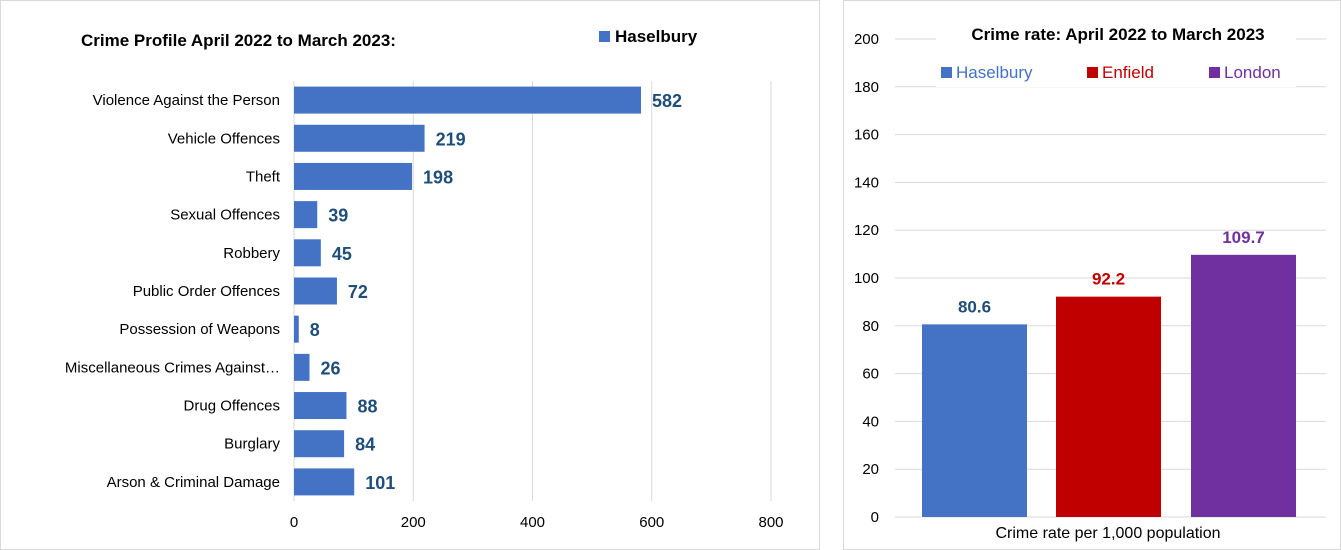 The width and height of the screenshot is (1341, 550). Describe the element at coordinates (1107, 533) in the screenshot. I see `crime-rate-x-category: Crime rate per 1,000 population` at that location.